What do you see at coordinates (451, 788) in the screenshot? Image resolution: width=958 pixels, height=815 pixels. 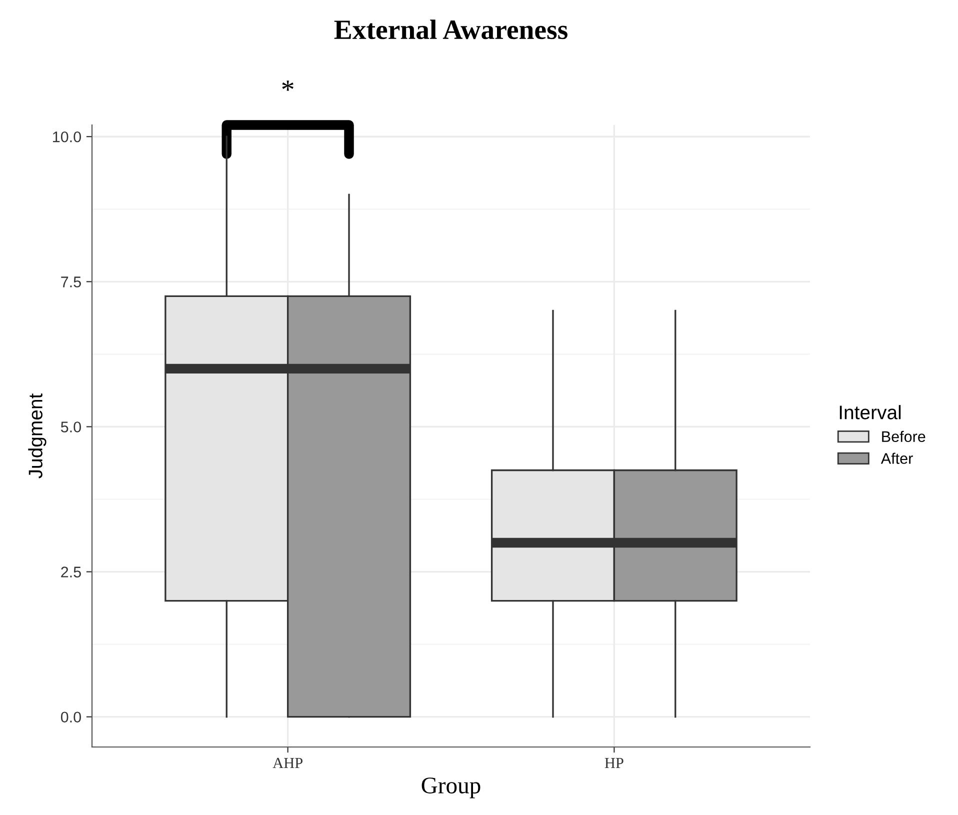 I see `x-axis-title: Group` at bounding box center [451, 788].